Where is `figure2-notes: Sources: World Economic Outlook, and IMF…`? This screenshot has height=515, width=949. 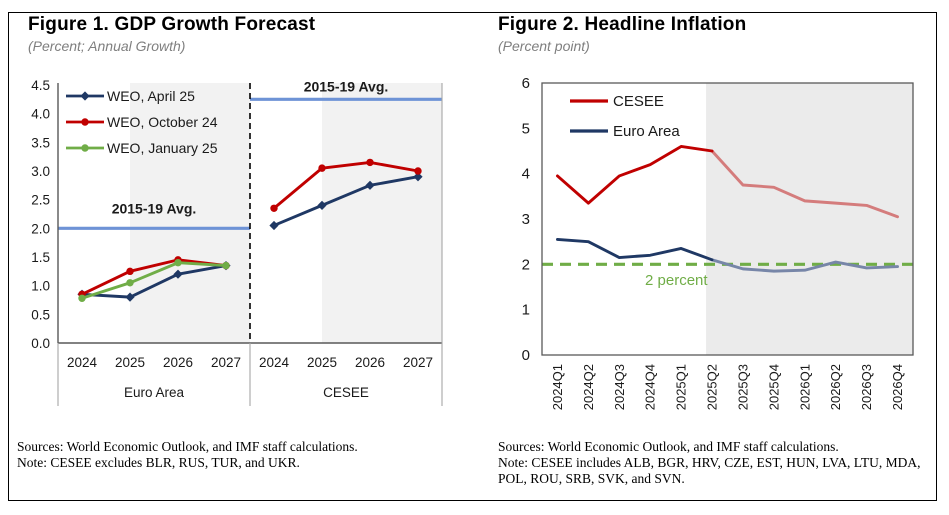
figure2-notes: Sources: World Economic Outlook, and IMF… is located at coordinates (717, 463).